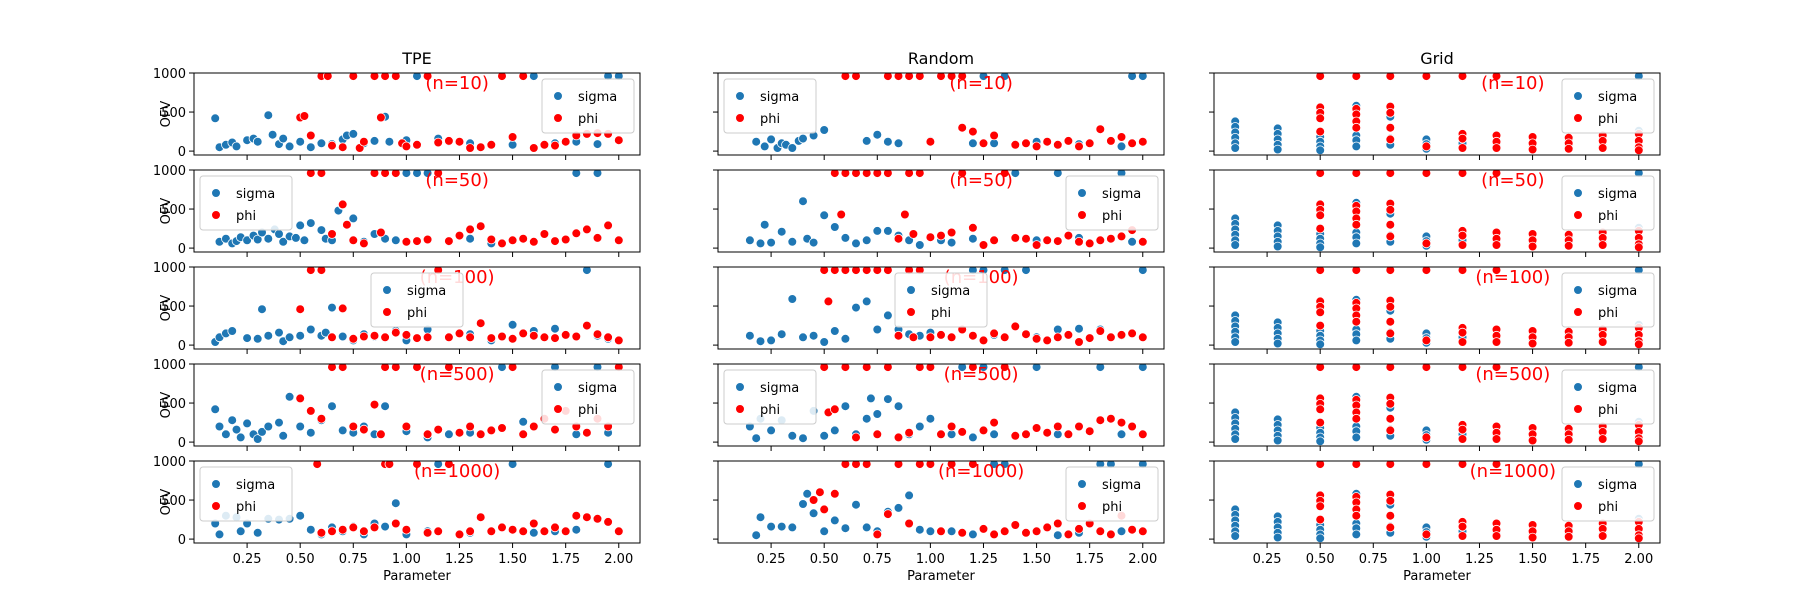 This screenshot has height=600, width=1800. What do you see at coordinates (246, 494) in the screenshot?
I see `legend: sigma phi` at bounding box center [246, 494].